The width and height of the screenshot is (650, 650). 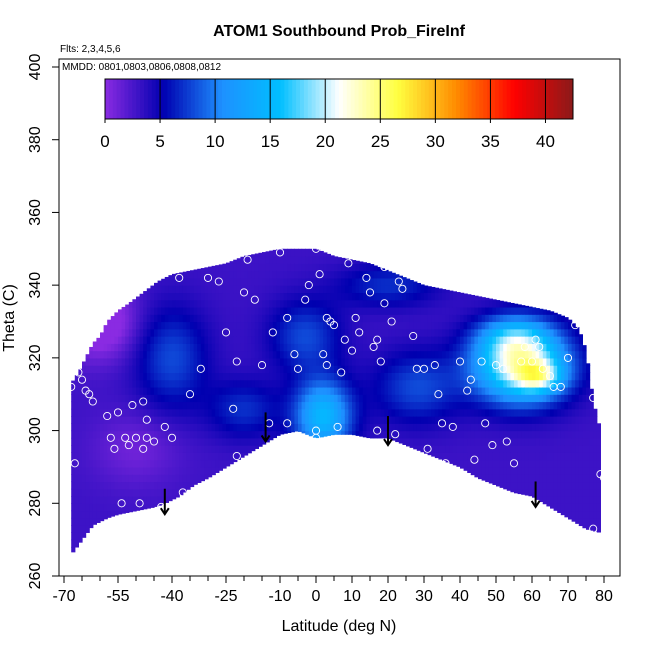 I want to click on colorbar-swatch, so click(x=450, y=99).